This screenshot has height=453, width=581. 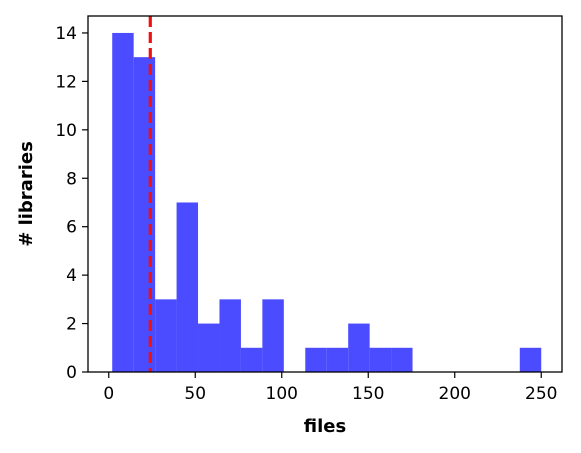 I want to click on y-tick-label: 4, so click(x=71, y=276).